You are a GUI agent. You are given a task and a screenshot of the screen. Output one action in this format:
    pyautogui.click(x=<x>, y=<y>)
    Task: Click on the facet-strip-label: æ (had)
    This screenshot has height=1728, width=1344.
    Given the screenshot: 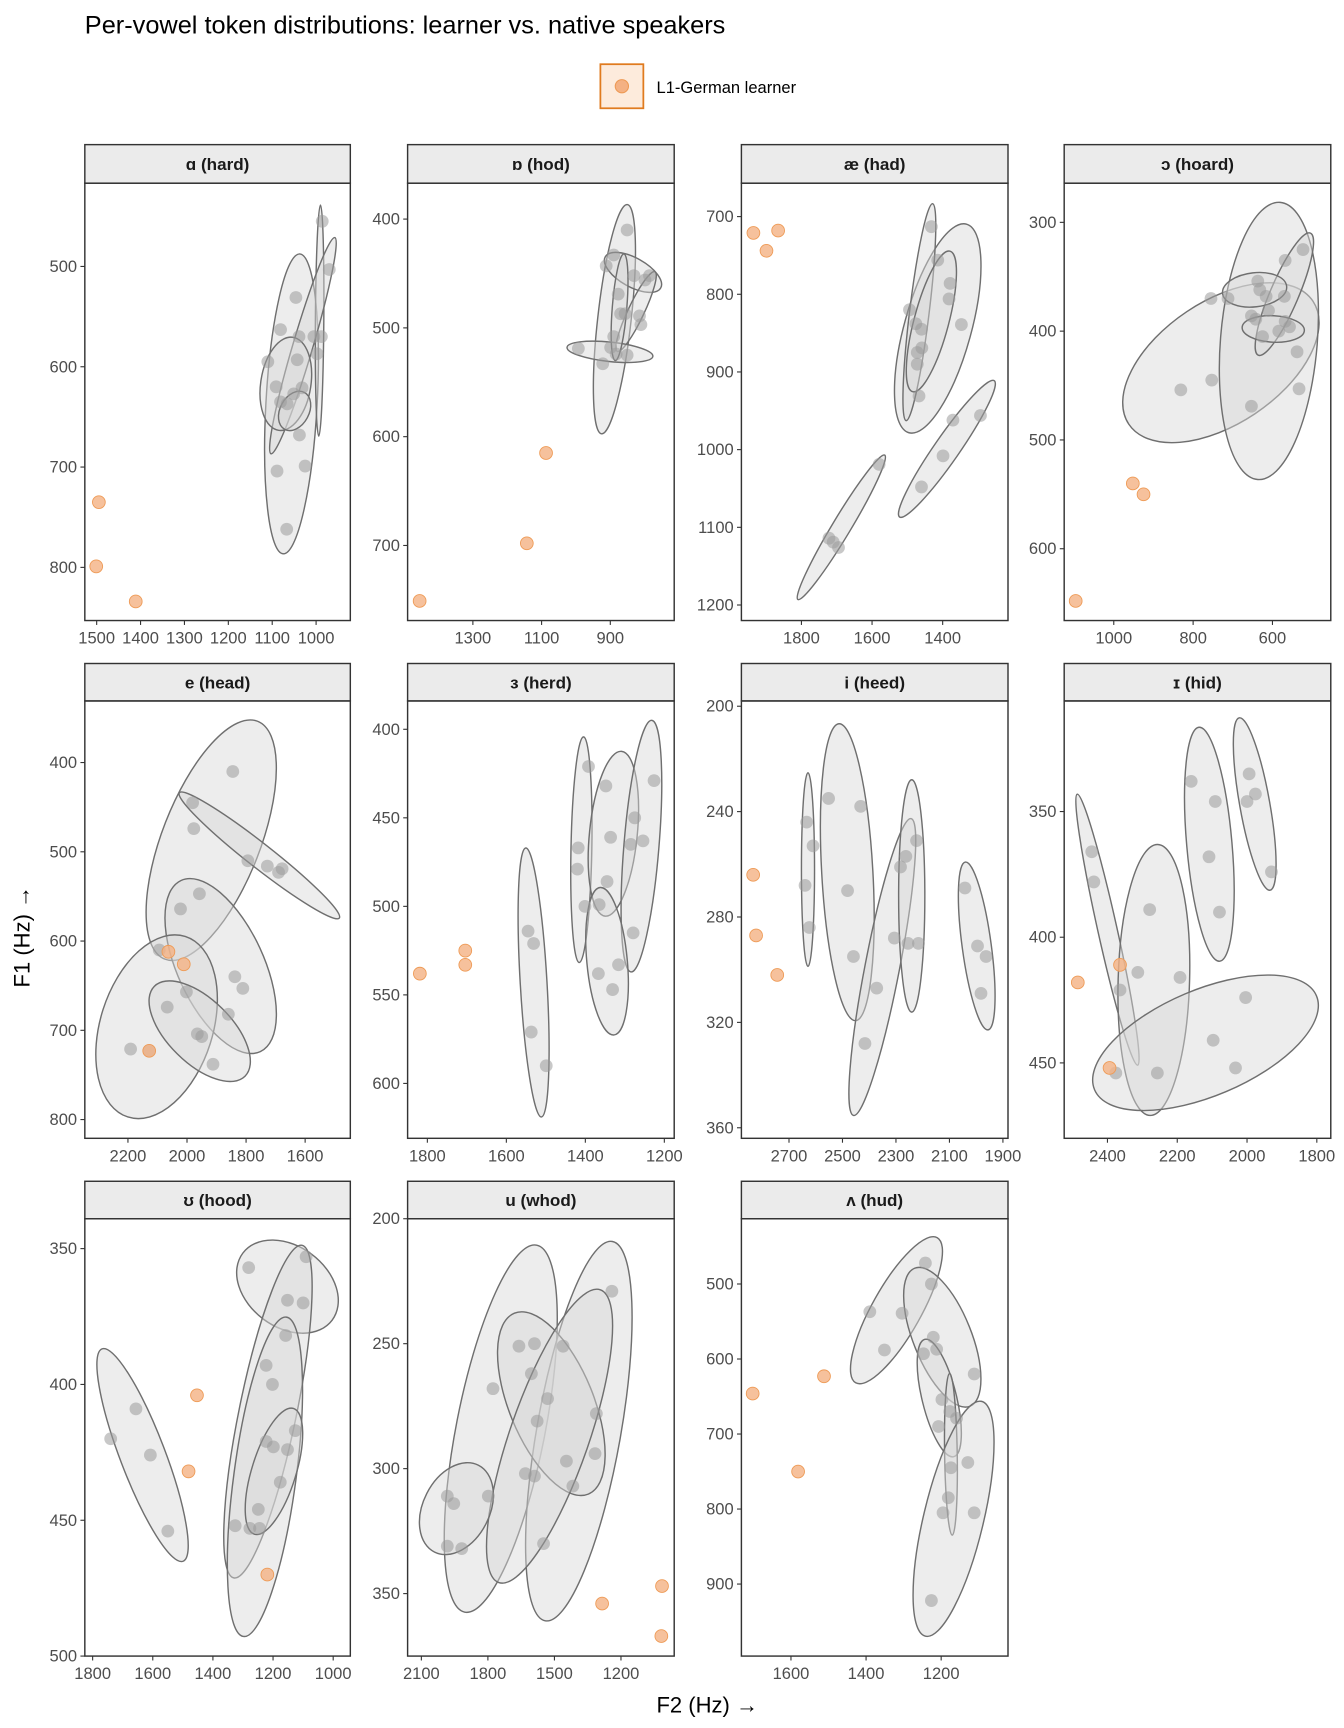 What is the action you would take?
    pyautogui.click(x=875, y=164)
    